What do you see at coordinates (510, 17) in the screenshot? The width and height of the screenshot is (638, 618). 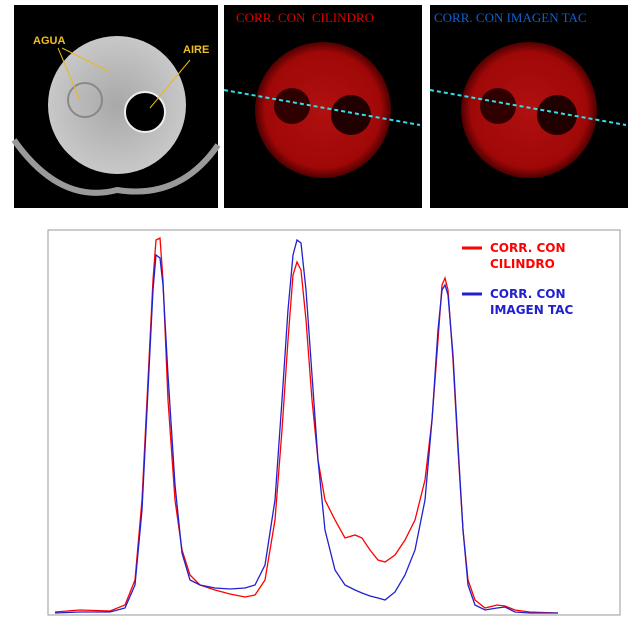 I see `panel-title: CORR. CON IMAGEN TAC` at bounding box center [510, 17].